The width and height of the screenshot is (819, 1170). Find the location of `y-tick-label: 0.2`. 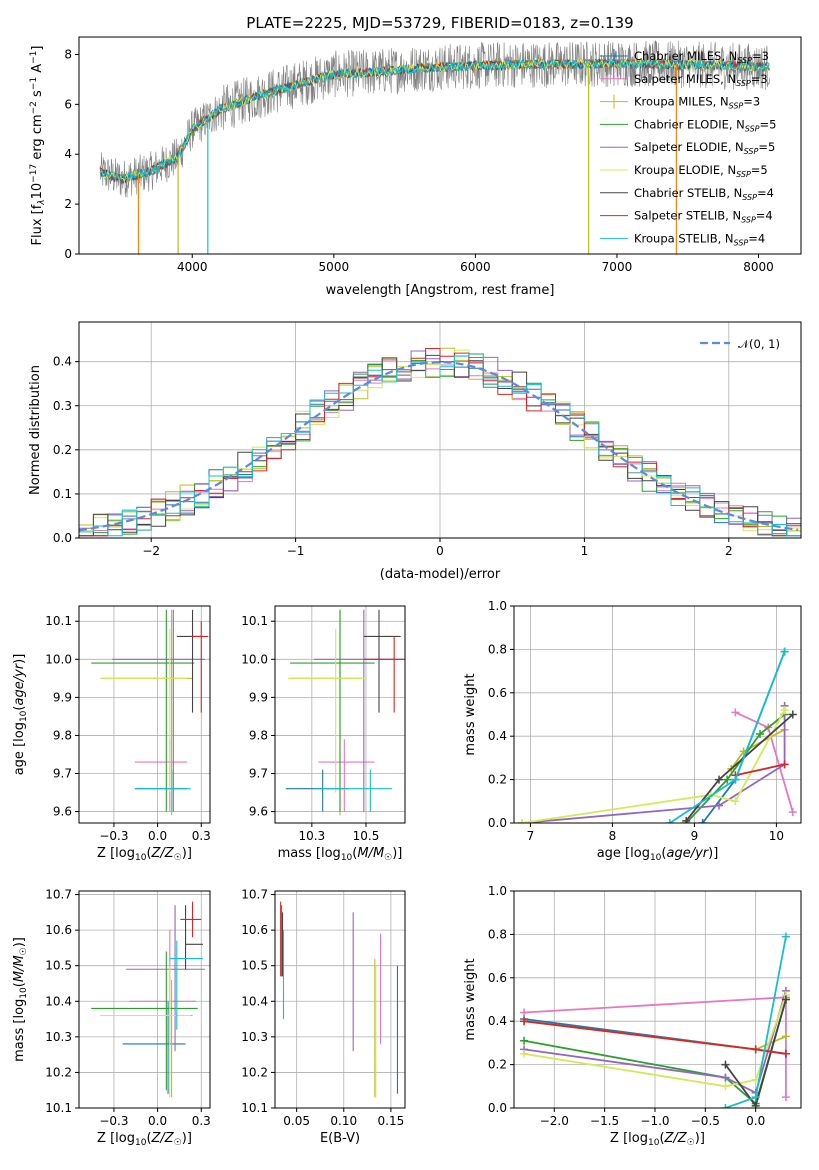

y-tick-label: 0.2 is located at coordinates (497, 1065).